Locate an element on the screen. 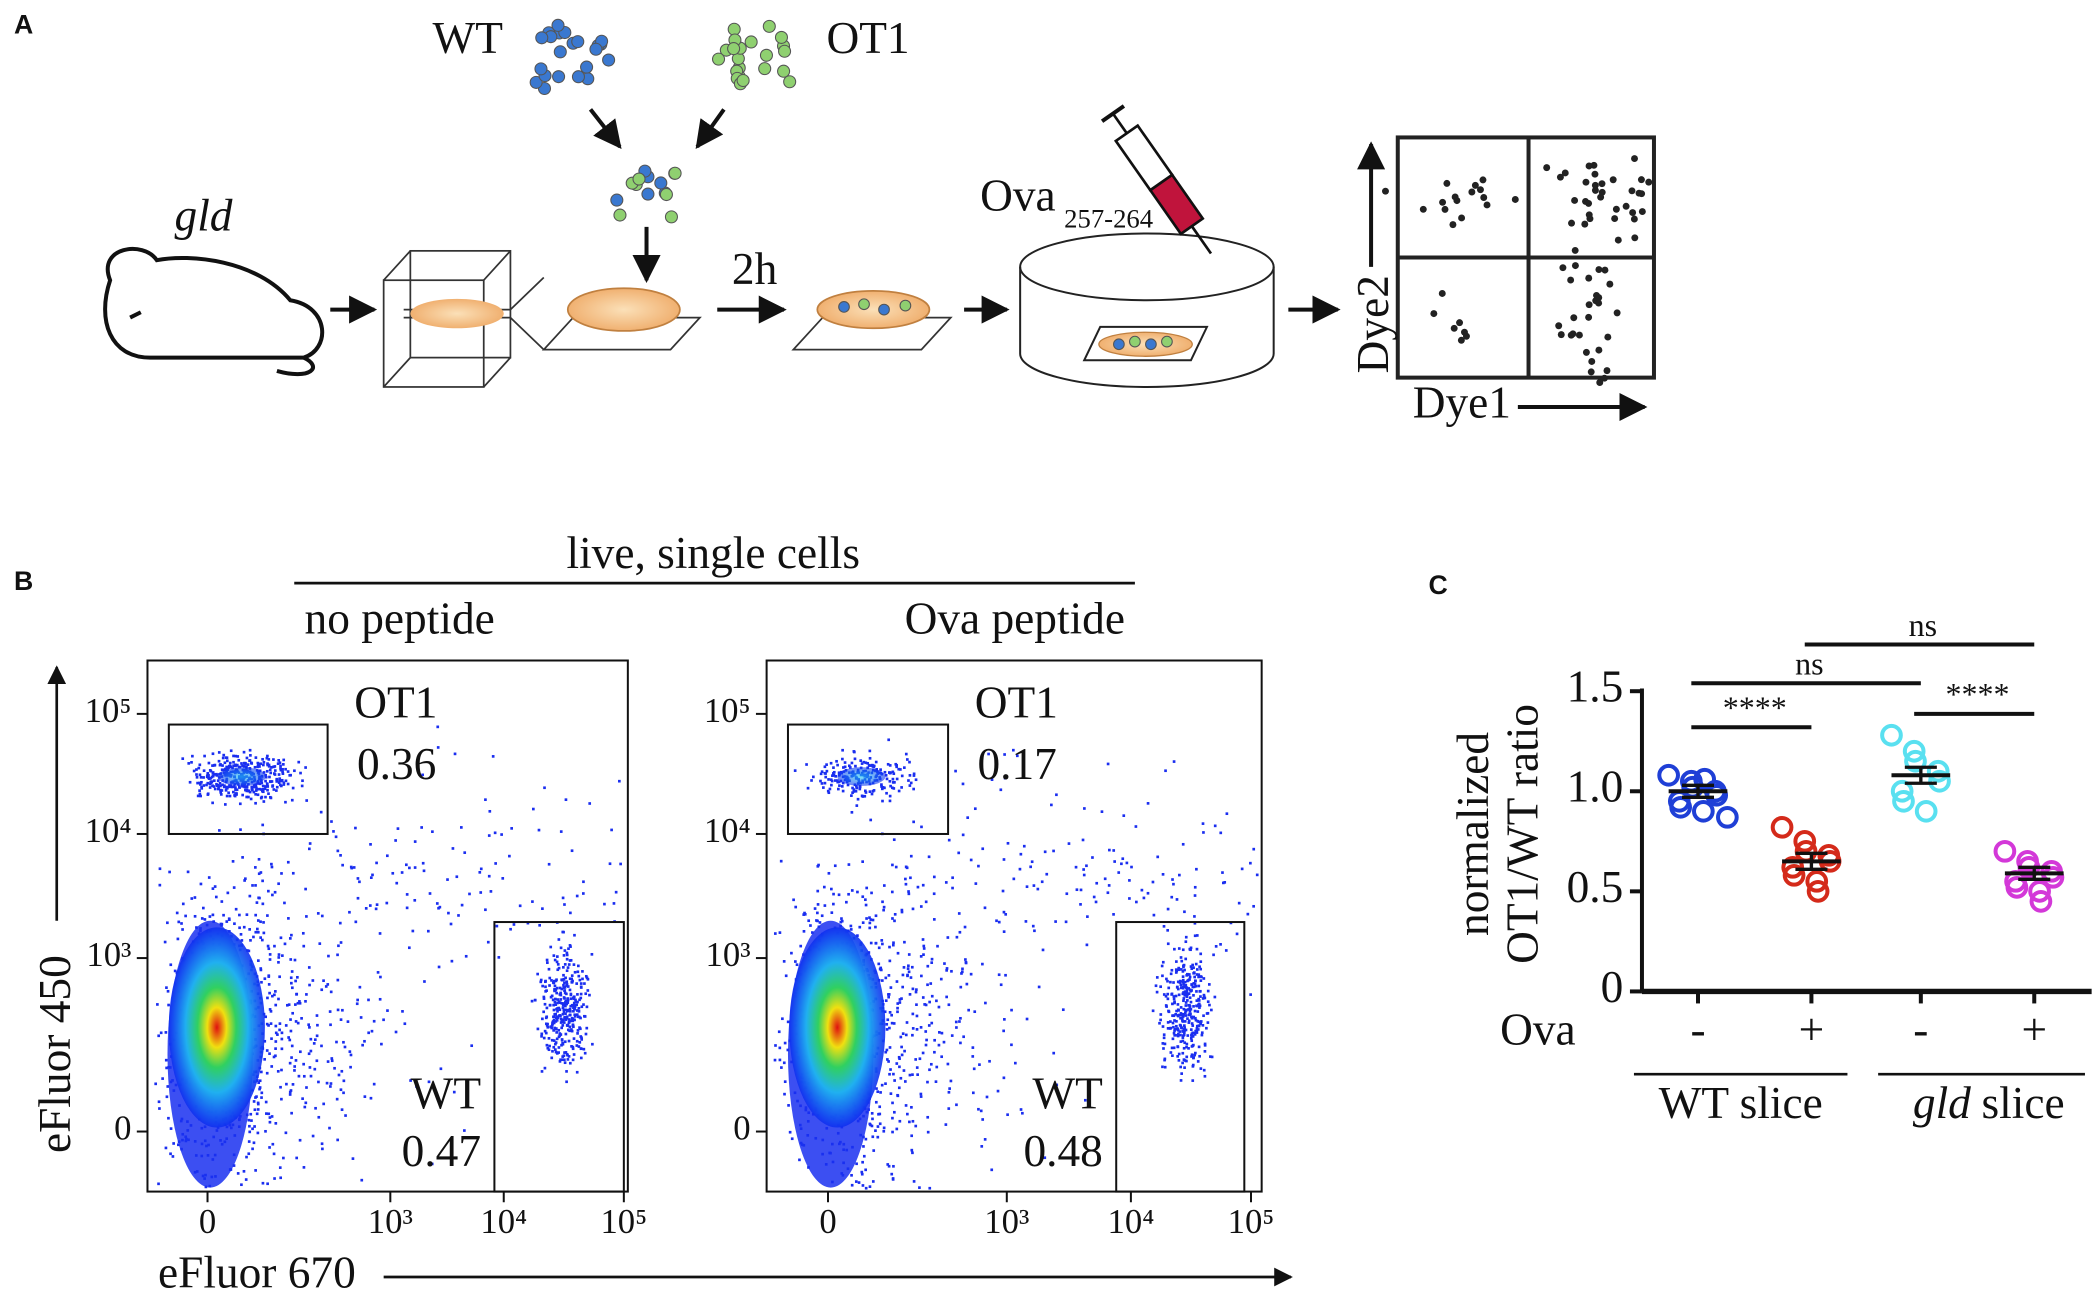  y-tick-label: 0 is located at coordinates (741, 1128).